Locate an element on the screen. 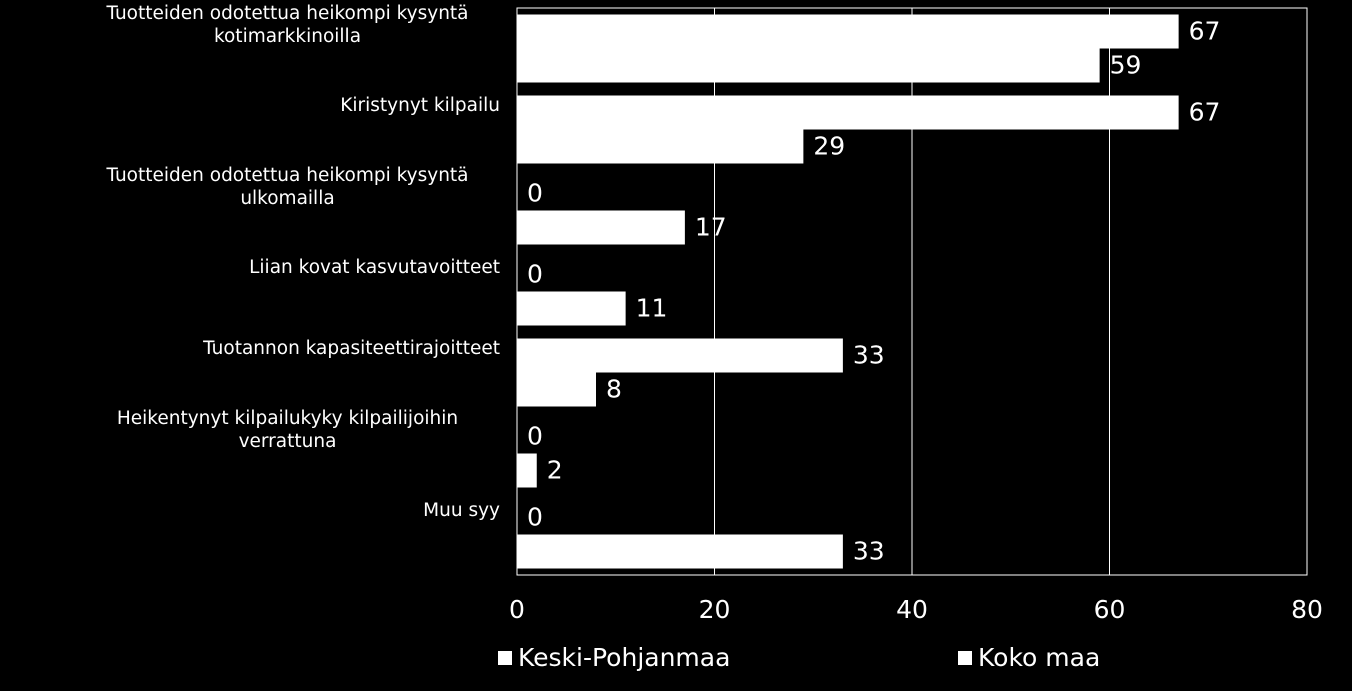  y-tick-label: Liian kovat kasvutavoitteet is located at coordinates (260, 267).